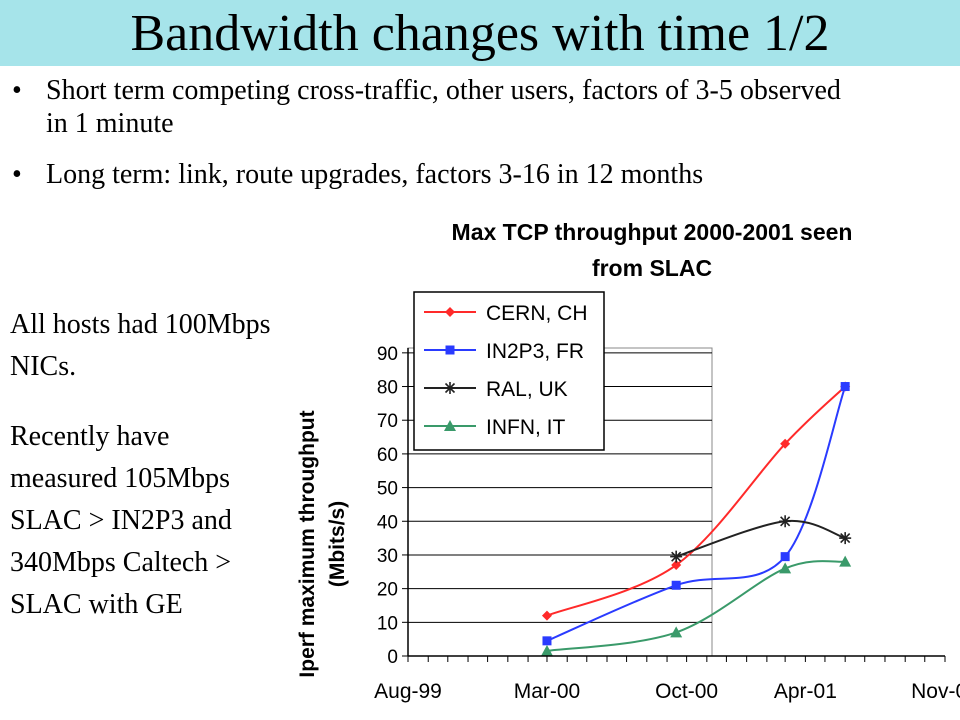  What do you see at coordinates (525, 427) in the screenshot?
I see `legend-label: INFN, IT` at bounding box center [525, 427].